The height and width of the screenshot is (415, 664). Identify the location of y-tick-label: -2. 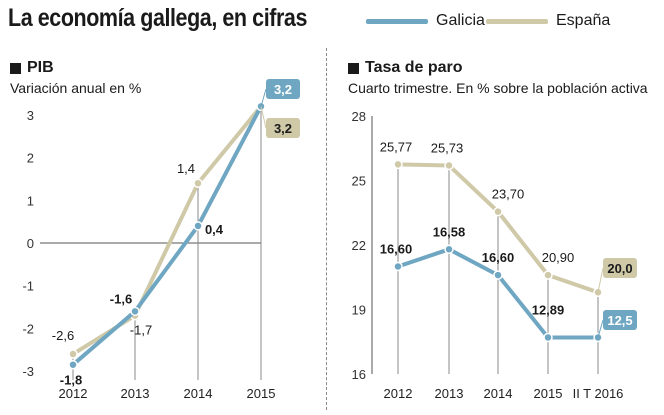
(28, 328).